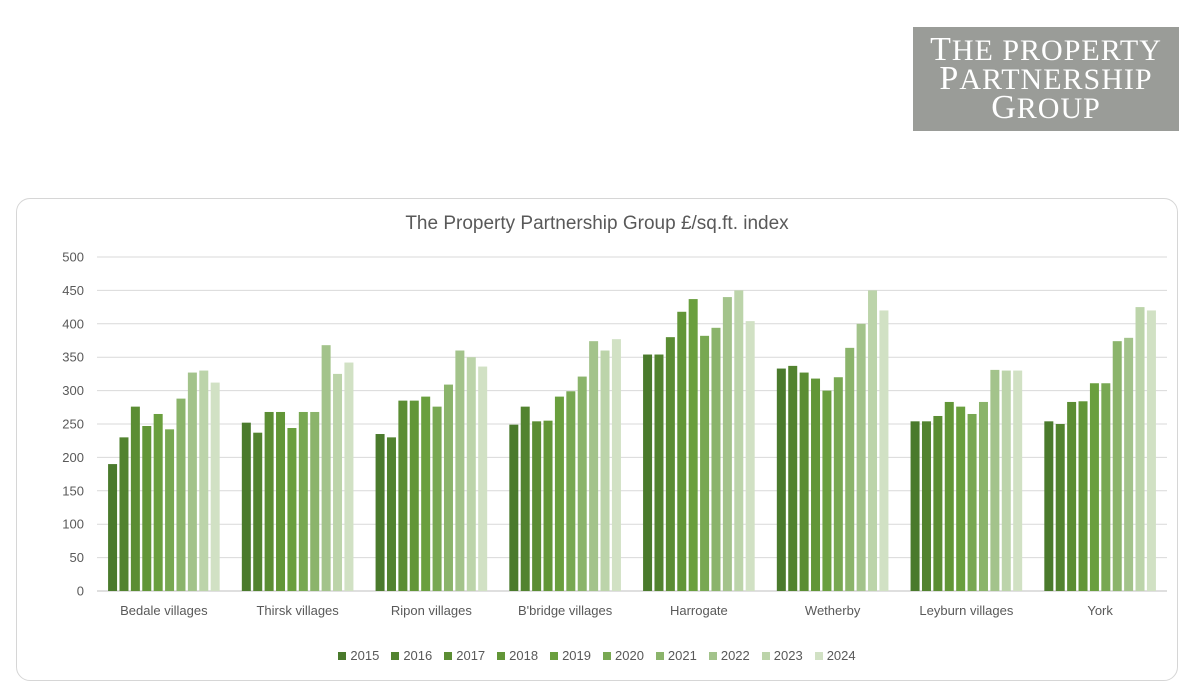  What do you see at coordinates (576, 655) in the screenshot?
I see `legend-label: 2019` at bounding box center [576, 655].